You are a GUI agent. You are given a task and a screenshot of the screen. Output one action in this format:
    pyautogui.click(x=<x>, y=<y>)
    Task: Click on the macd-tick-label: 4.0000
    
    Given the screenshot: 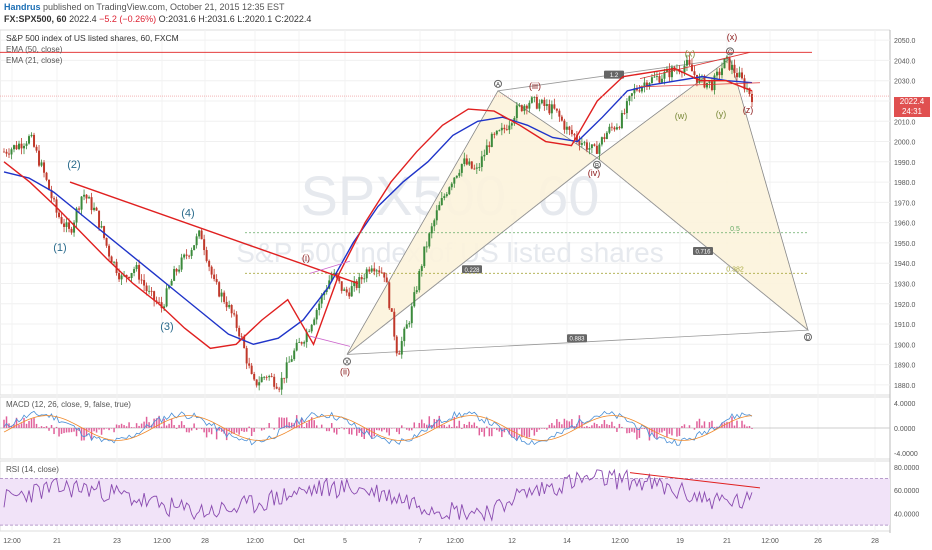 What is the action you would take?
    pyautogui.click(x=905, y=404)
    